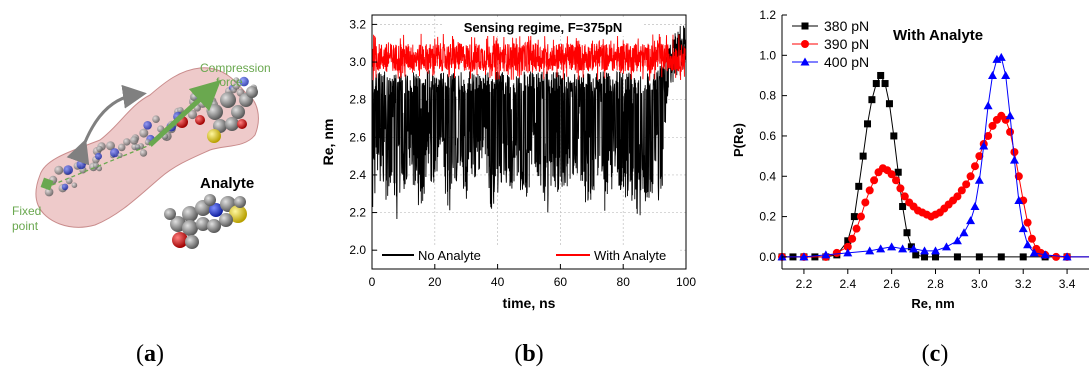 The image size is (1089, 373). I want to click on compression-force-label-line1: Compression, so click(235, 68).